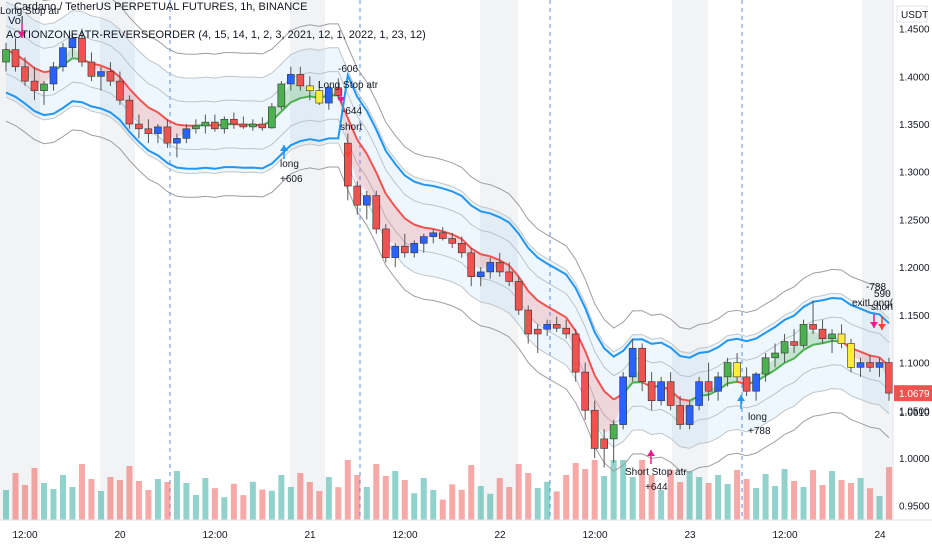 This screenshot has width=932, height=555. Describe the element at coordinates (877, 260) in the screenshot. I see `session-shade` at that location.